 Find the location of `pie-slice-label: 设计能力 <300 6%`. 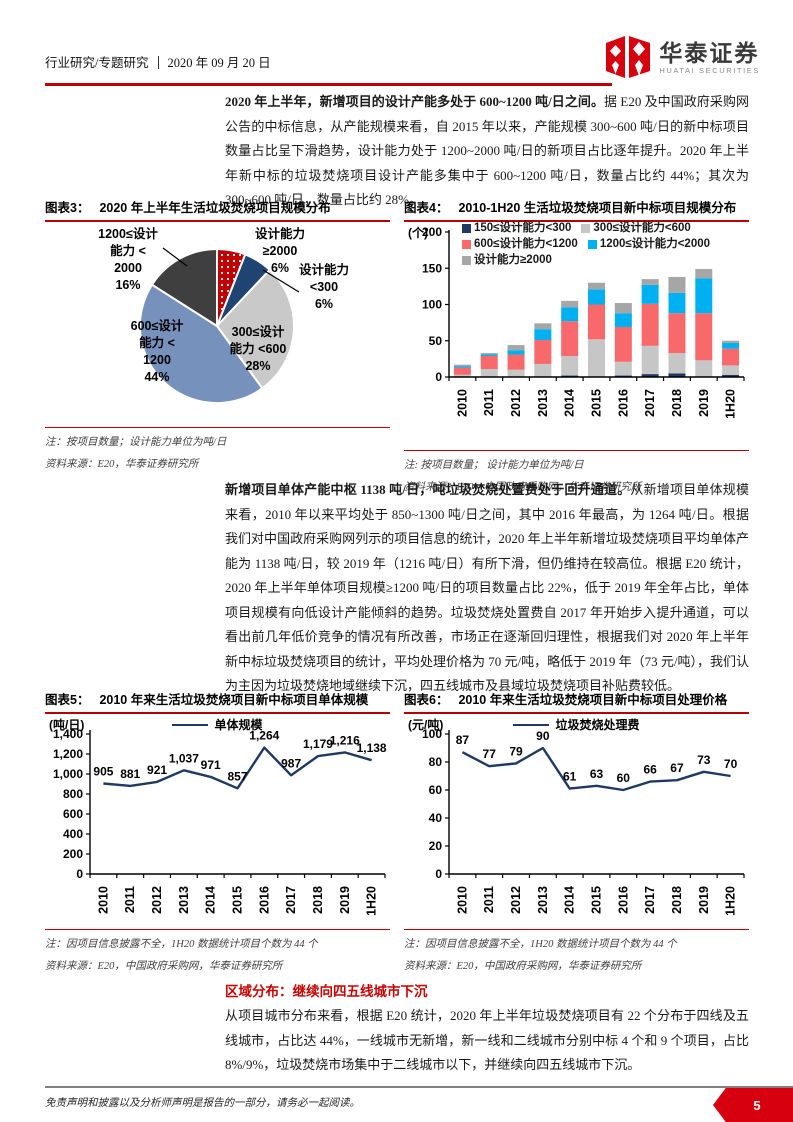

pie-slice-label: 设计能力 <300 6% is located at coordinates (323, 287).